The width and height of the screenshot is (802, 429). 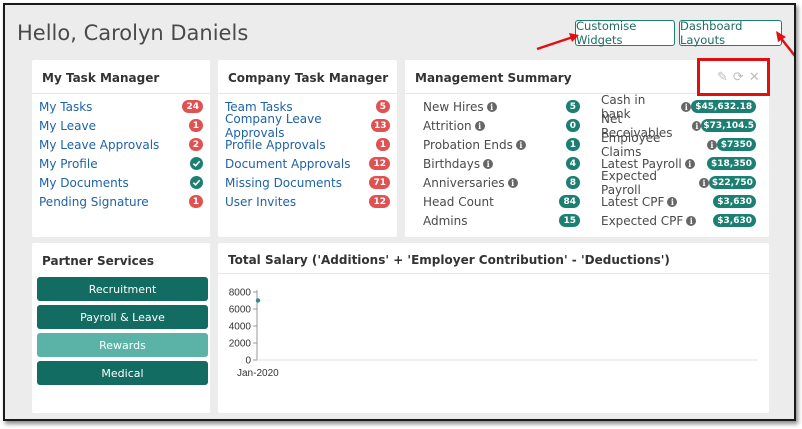 I want to click on summary-item: Probation Ends i 1, so click(x=501, y=144).